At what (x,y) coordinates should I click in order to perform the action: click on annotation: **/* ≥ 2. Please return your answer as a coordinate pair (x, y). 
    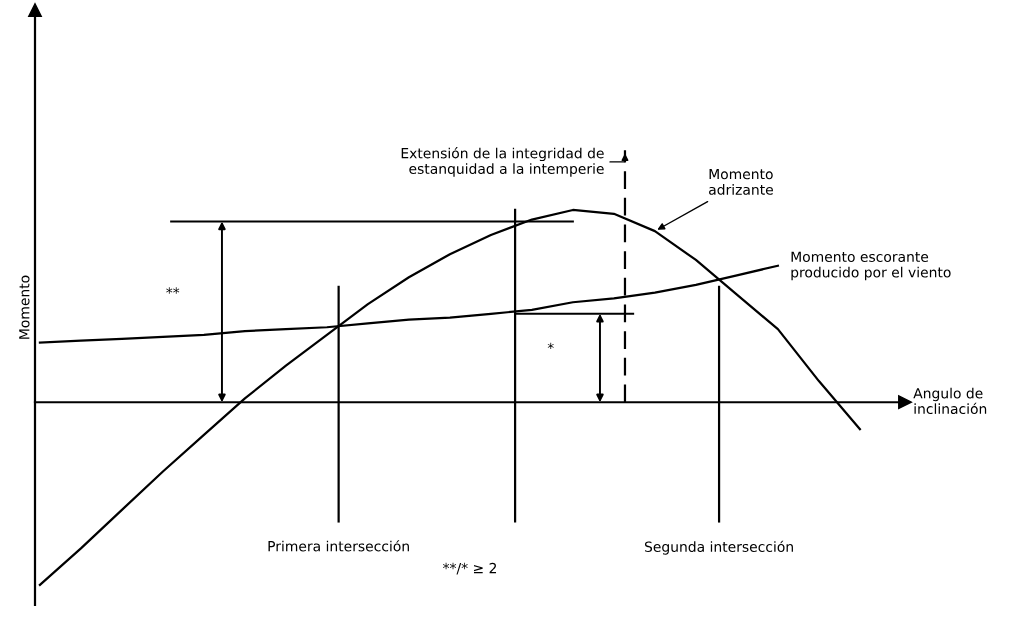
    Looking at the image, I should click on (470, 568).